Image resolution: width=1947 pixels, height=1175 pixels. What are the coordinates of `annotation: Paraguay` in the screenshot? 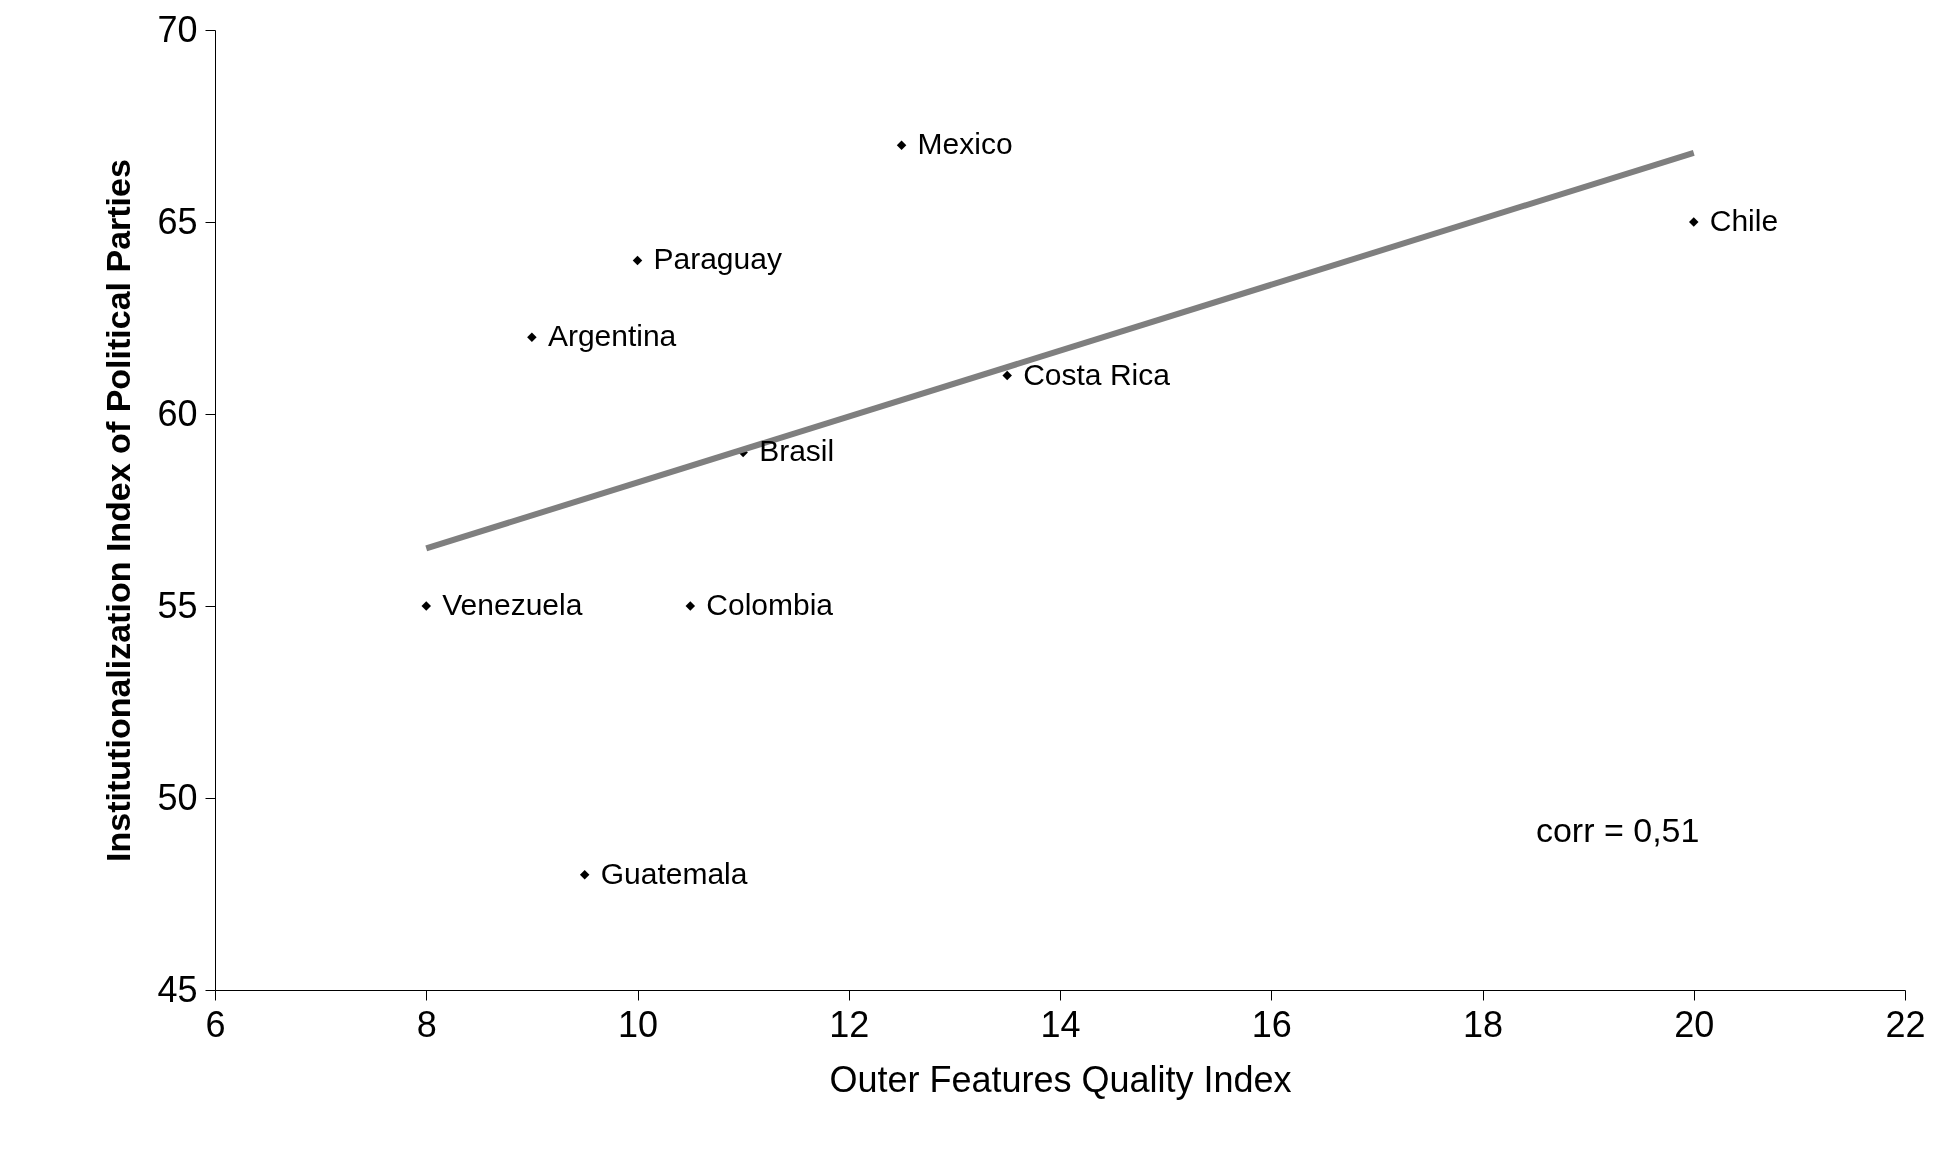 It's located at (717, 259).